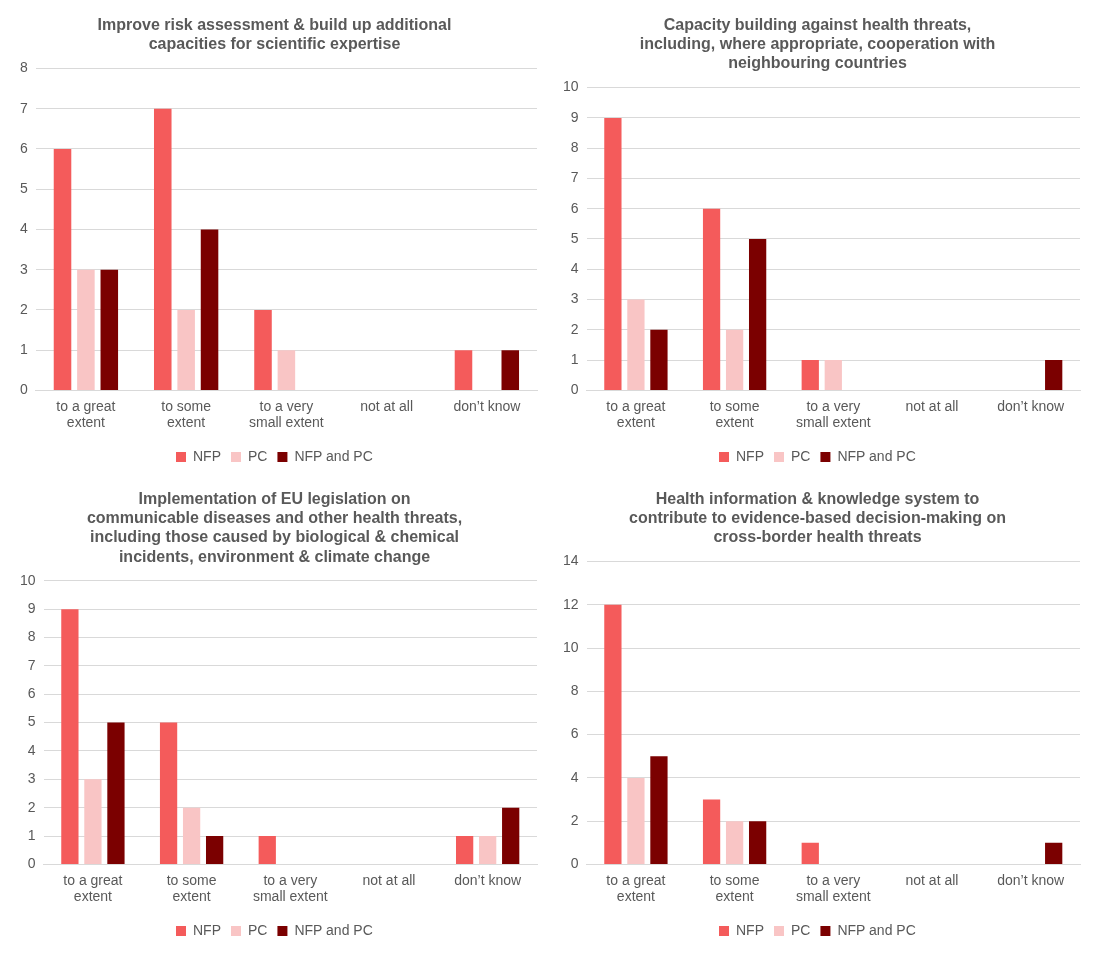  I want to click on chart-title: Health information & knowledge system to contribute to evidence-based decision-making on cross-border health threats, so click(817, 518).